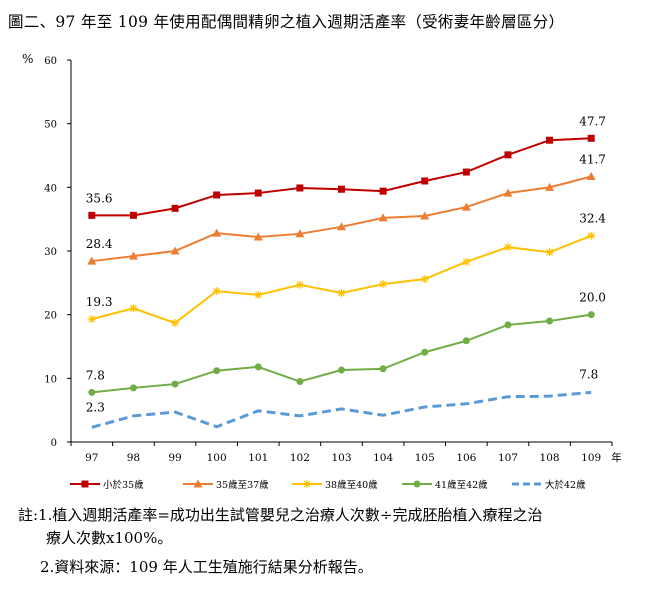 The height and width of the screenshot is (597, 670). Describe the element at coordinates (300, 458) in the screenshot. I see `x-tick-label: 102` at that location.